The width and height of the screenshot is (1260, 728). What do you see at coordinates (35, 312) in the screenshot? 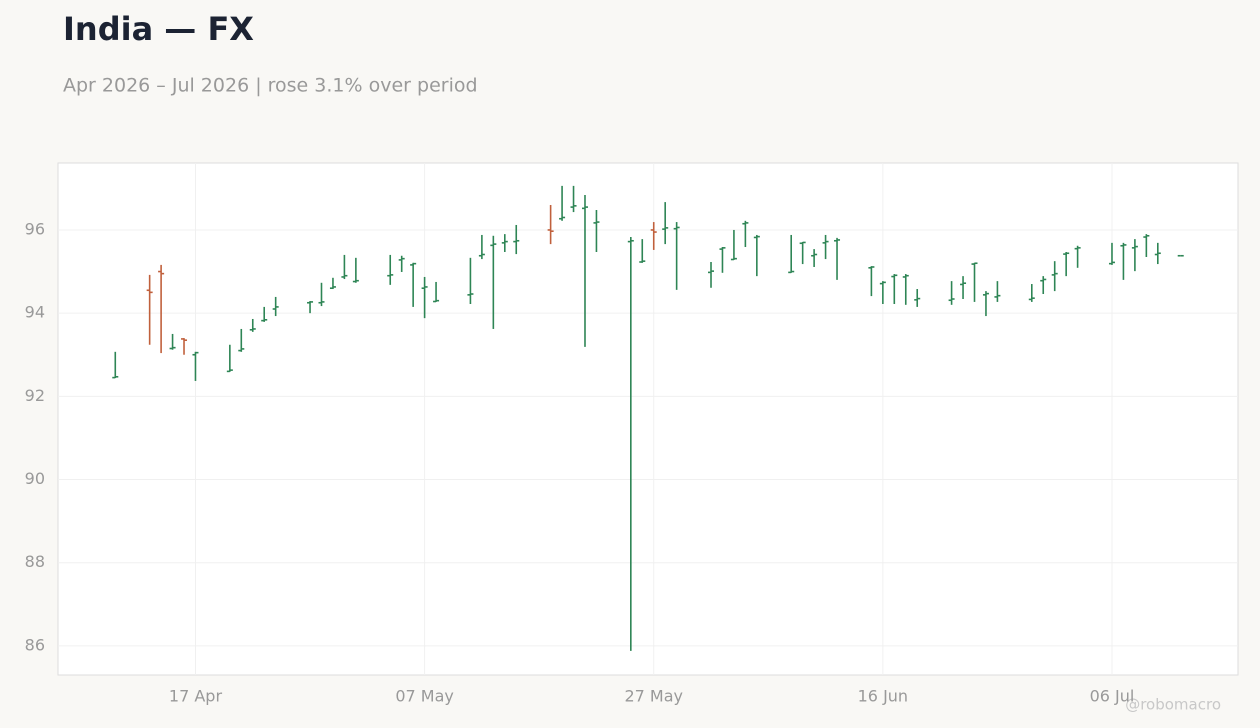
I see `y-tick-label: 94` at bounding box center [35, 312].